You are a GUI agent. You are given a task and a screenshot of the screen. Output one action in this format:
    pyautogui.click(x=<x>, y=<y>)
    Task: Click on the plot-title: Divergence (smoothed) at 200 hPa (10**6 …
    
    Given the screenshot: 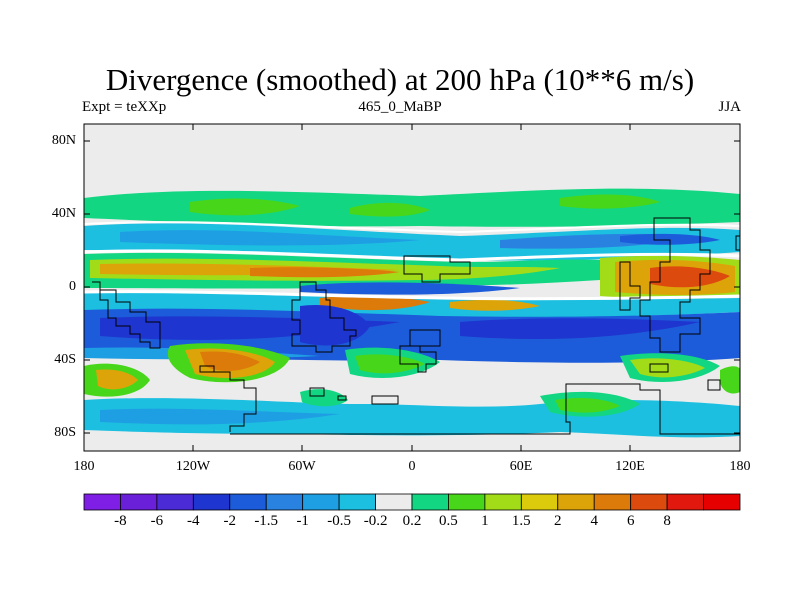 What is the action you would take?
    pyautogui.click(x=400, y=79)
    